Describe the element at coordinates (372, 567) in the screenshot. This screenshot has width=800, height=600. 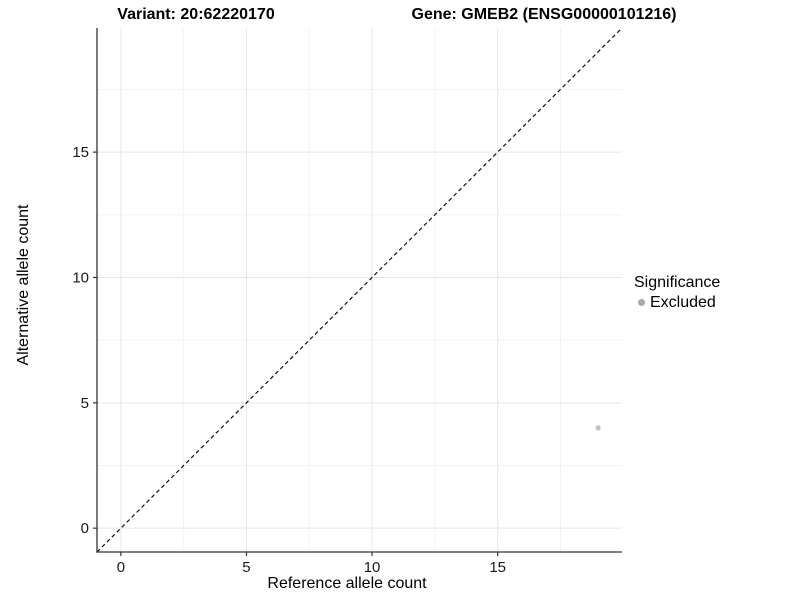
I see `x-tick-label: 10` at that location.